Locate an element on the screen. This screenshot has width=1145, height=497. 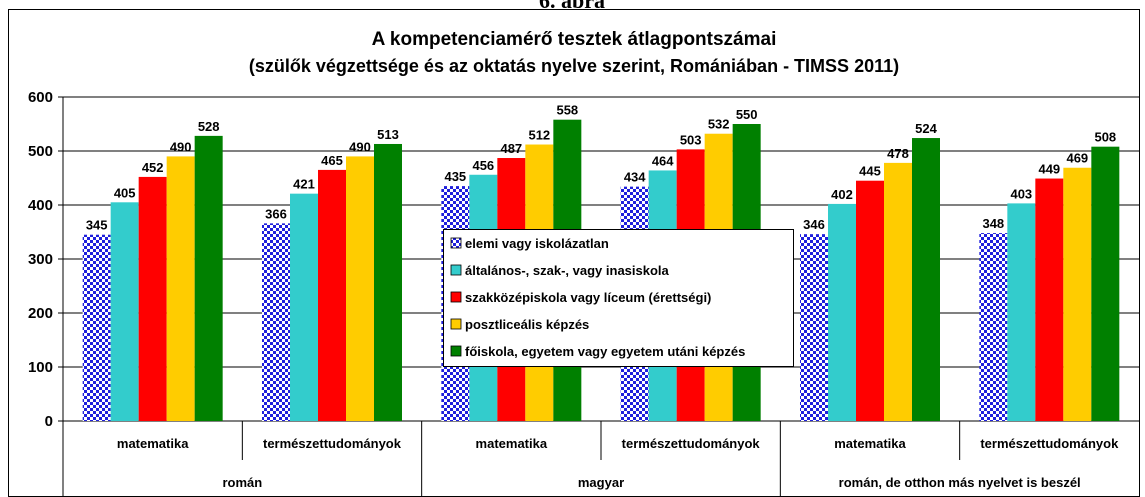
value-label: 421 is located at coordinates (304, 184).